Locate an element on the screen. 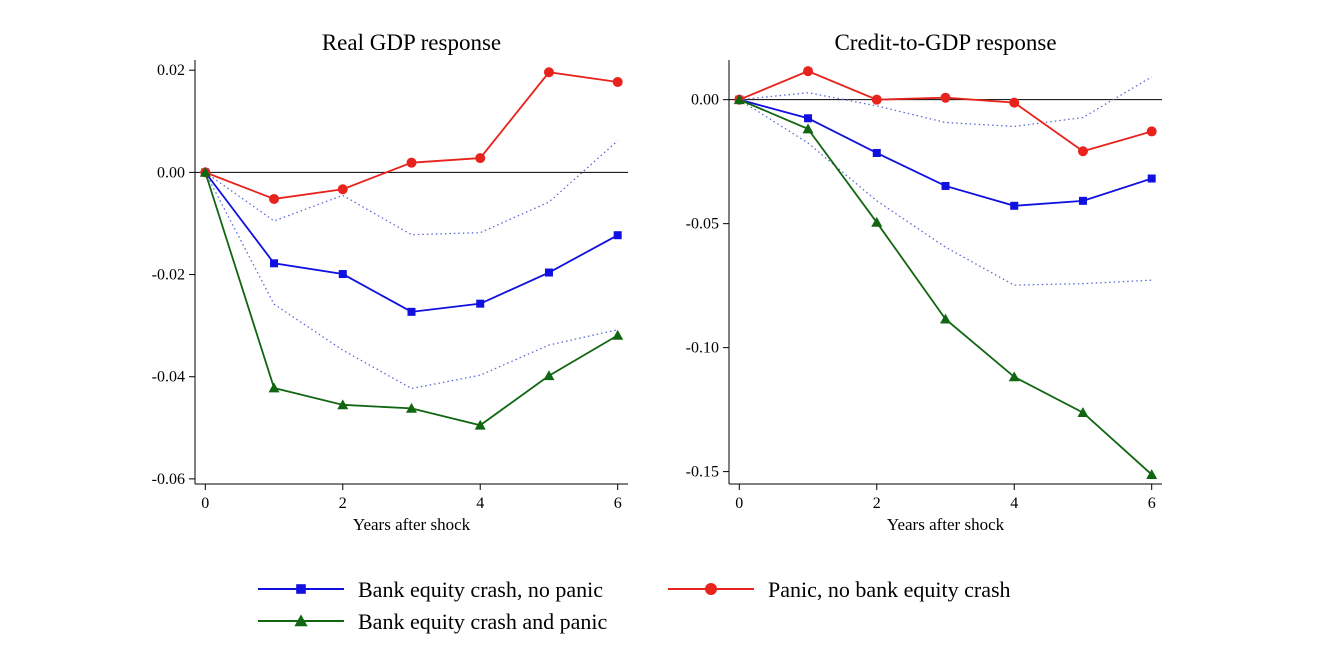 This screenshot has width=1326, height=664. legend-label: Panic, no bank equity crash is located at coordinates (889, 589).